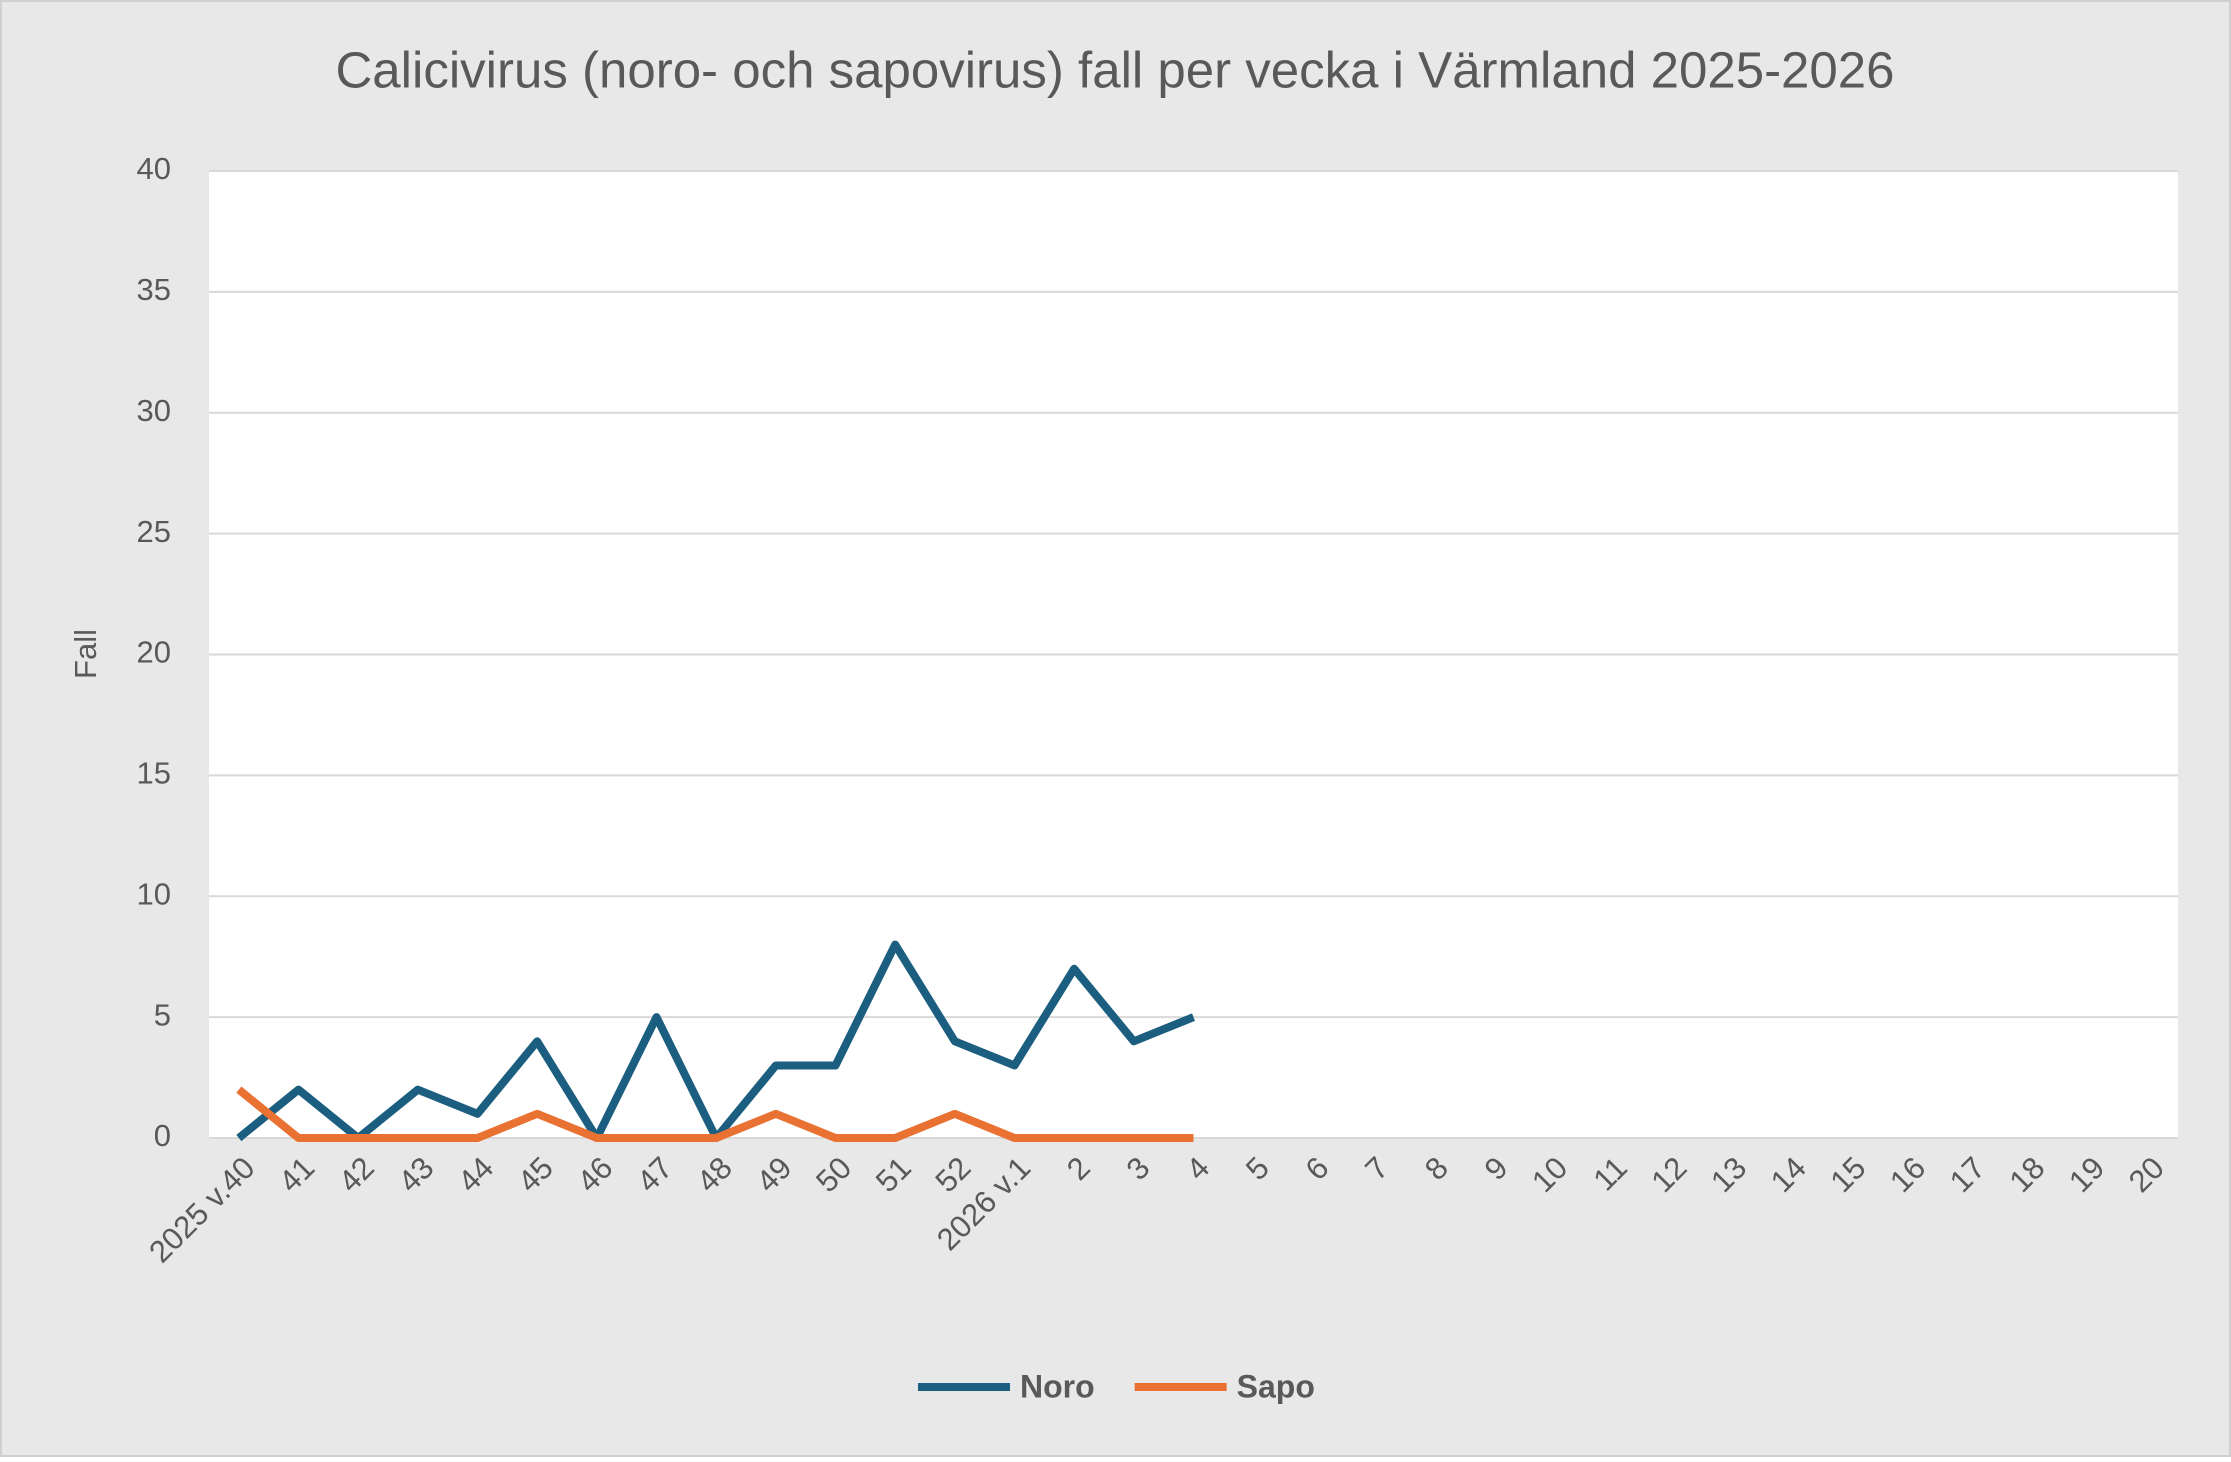 The width and height of the screenshot is (2231, 1462). What do you see at coordinates (154, 652) in the screenshot?
I see `y-tick-label: 20` at bounding box center [154, 652].